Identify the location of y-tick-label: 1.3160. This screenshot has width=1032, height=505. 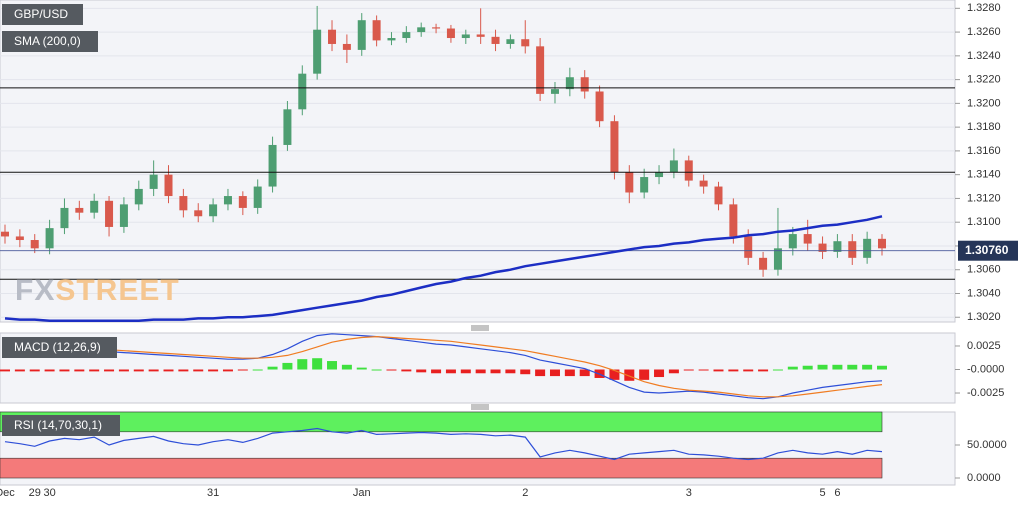
(984, 151).